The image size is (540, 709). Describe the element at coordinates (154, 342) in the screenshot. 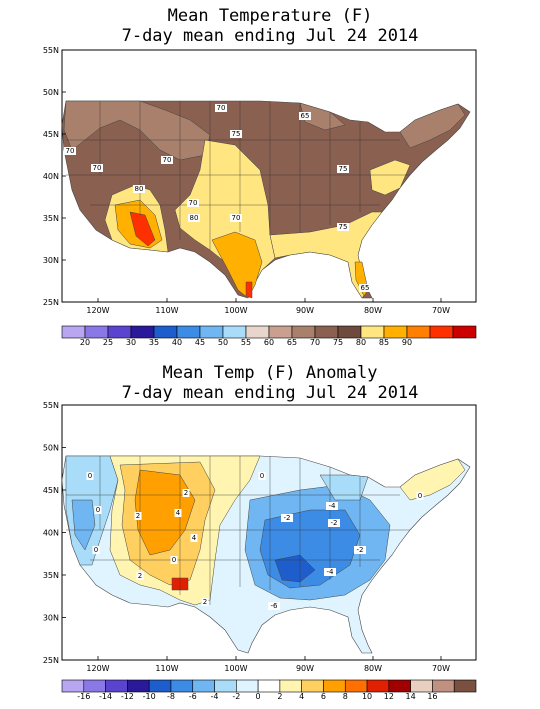

I see `colorbar-label: 35` at that location.